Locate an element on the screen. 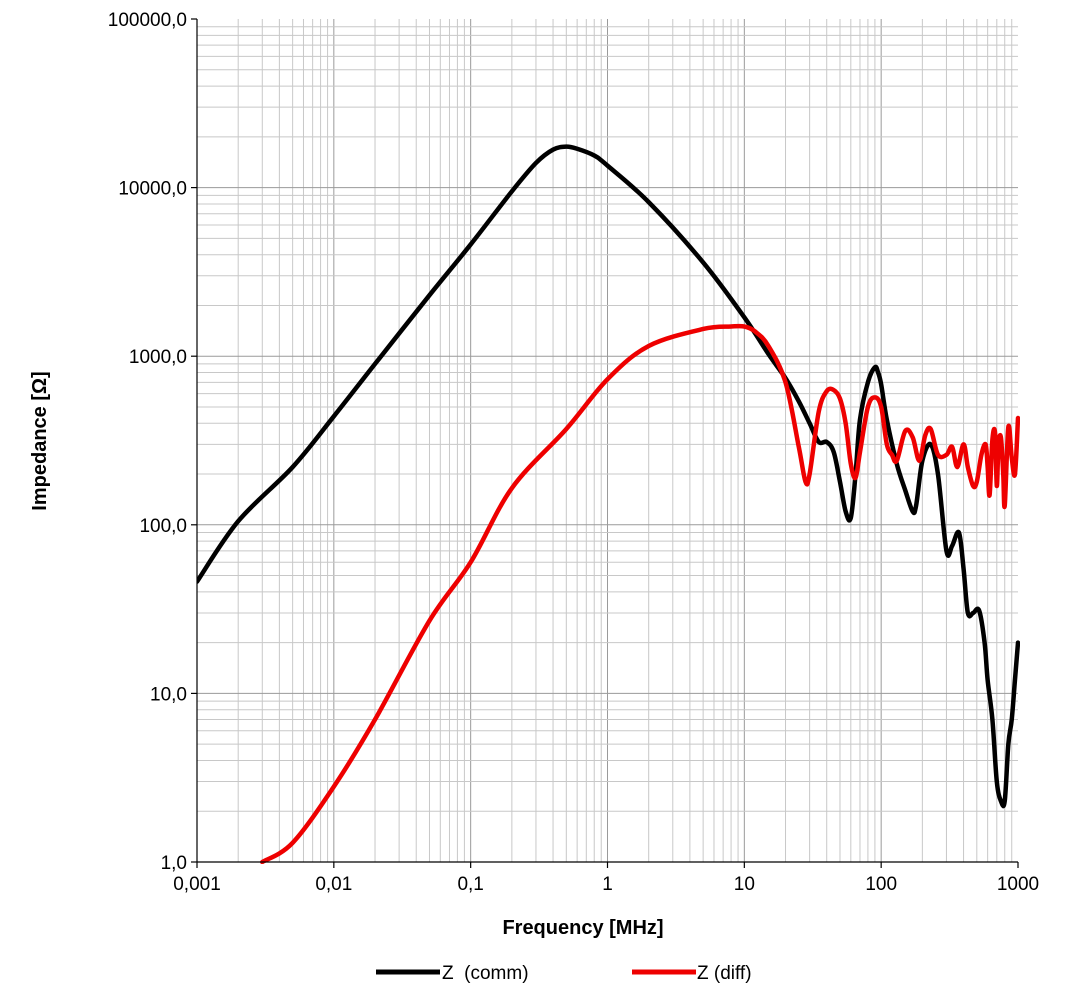  x-tick-label: 0,1 is located at coordinates (470, 884).